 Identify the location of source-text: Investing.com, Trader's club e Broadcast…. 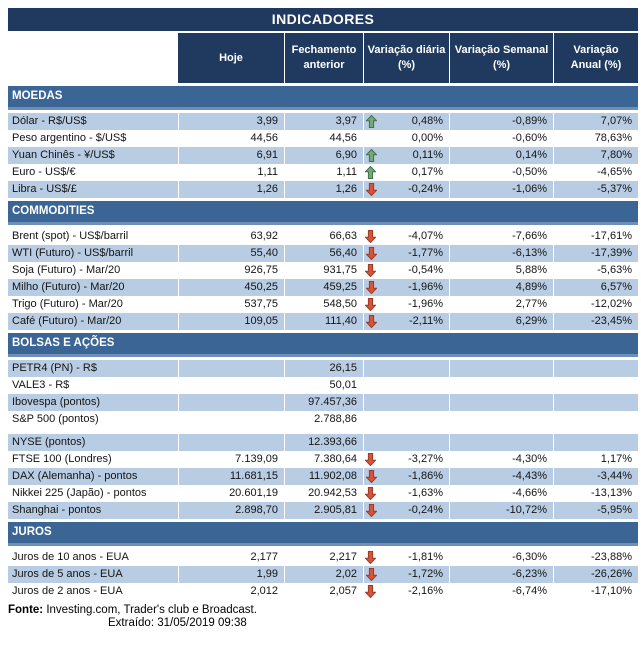
(150, 610).